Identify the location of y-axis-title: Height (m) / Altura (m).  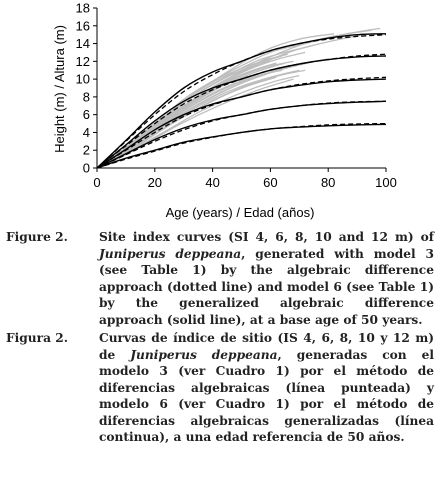
(59, 89).